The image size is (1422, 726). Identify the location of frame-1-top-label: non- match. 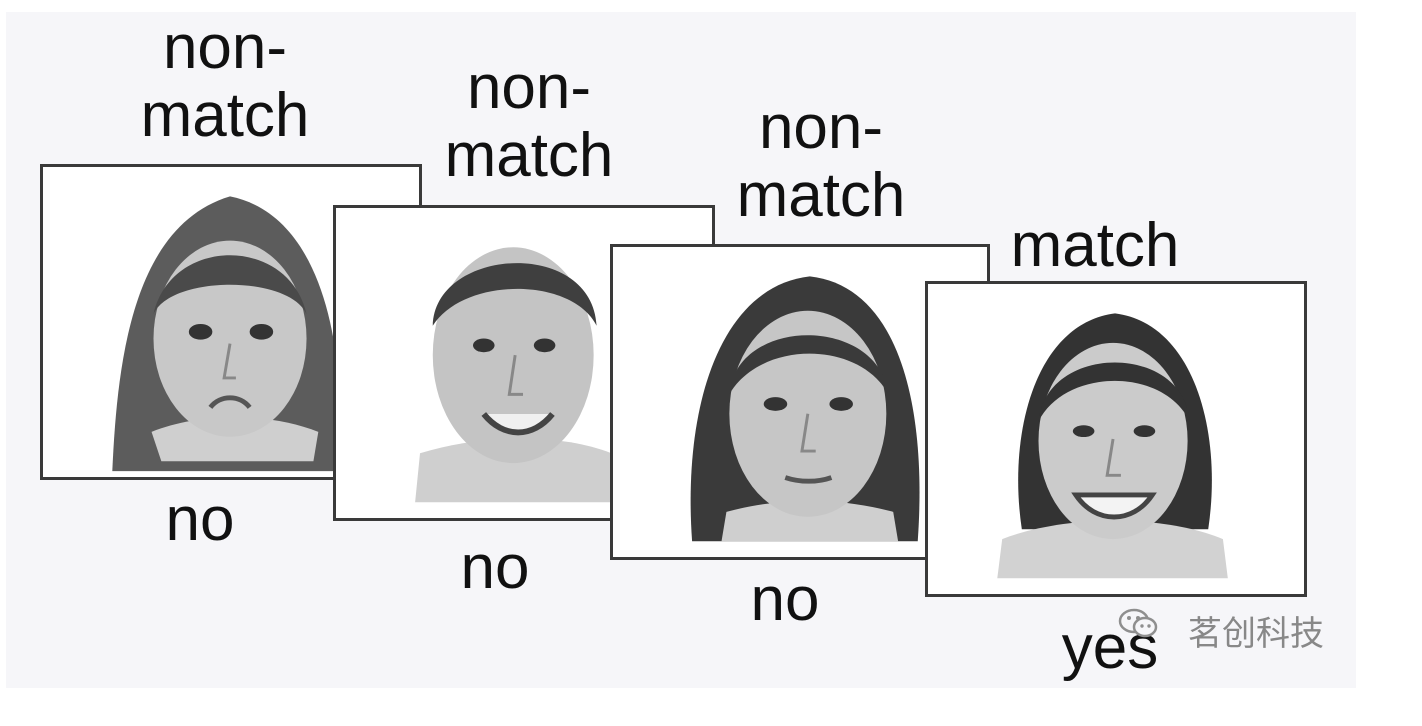
(225, 81).